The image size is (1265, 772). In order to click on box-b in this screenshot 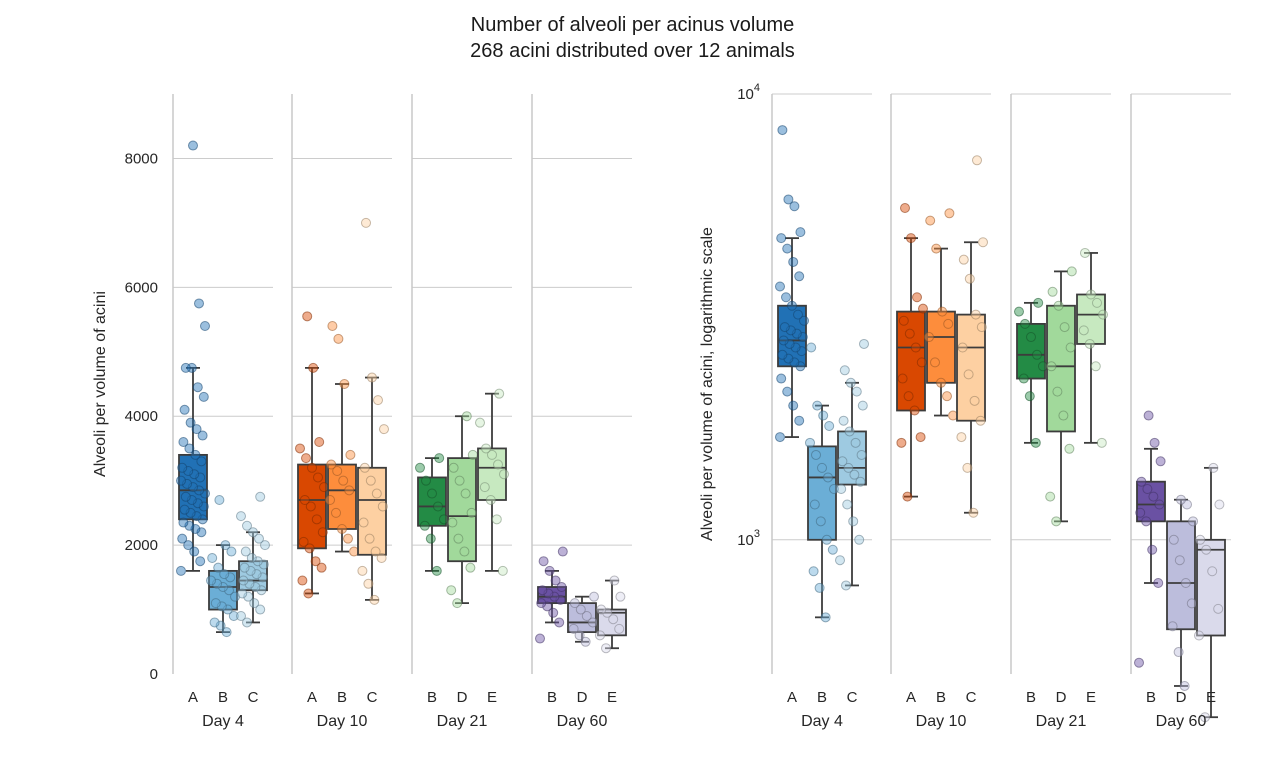, I will do `click(822, 482)`.